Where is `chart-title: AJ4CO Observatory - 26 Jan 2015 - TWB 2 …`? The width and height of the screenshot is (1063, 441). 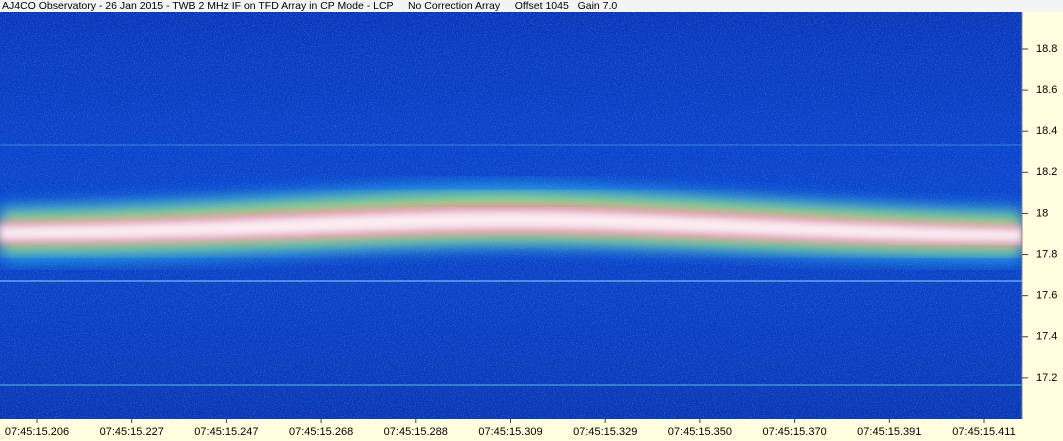 chart-title: AJ4CO Observatory - 26 Jan 2015 - TWB 2 … is located at coordinates (309, 6).